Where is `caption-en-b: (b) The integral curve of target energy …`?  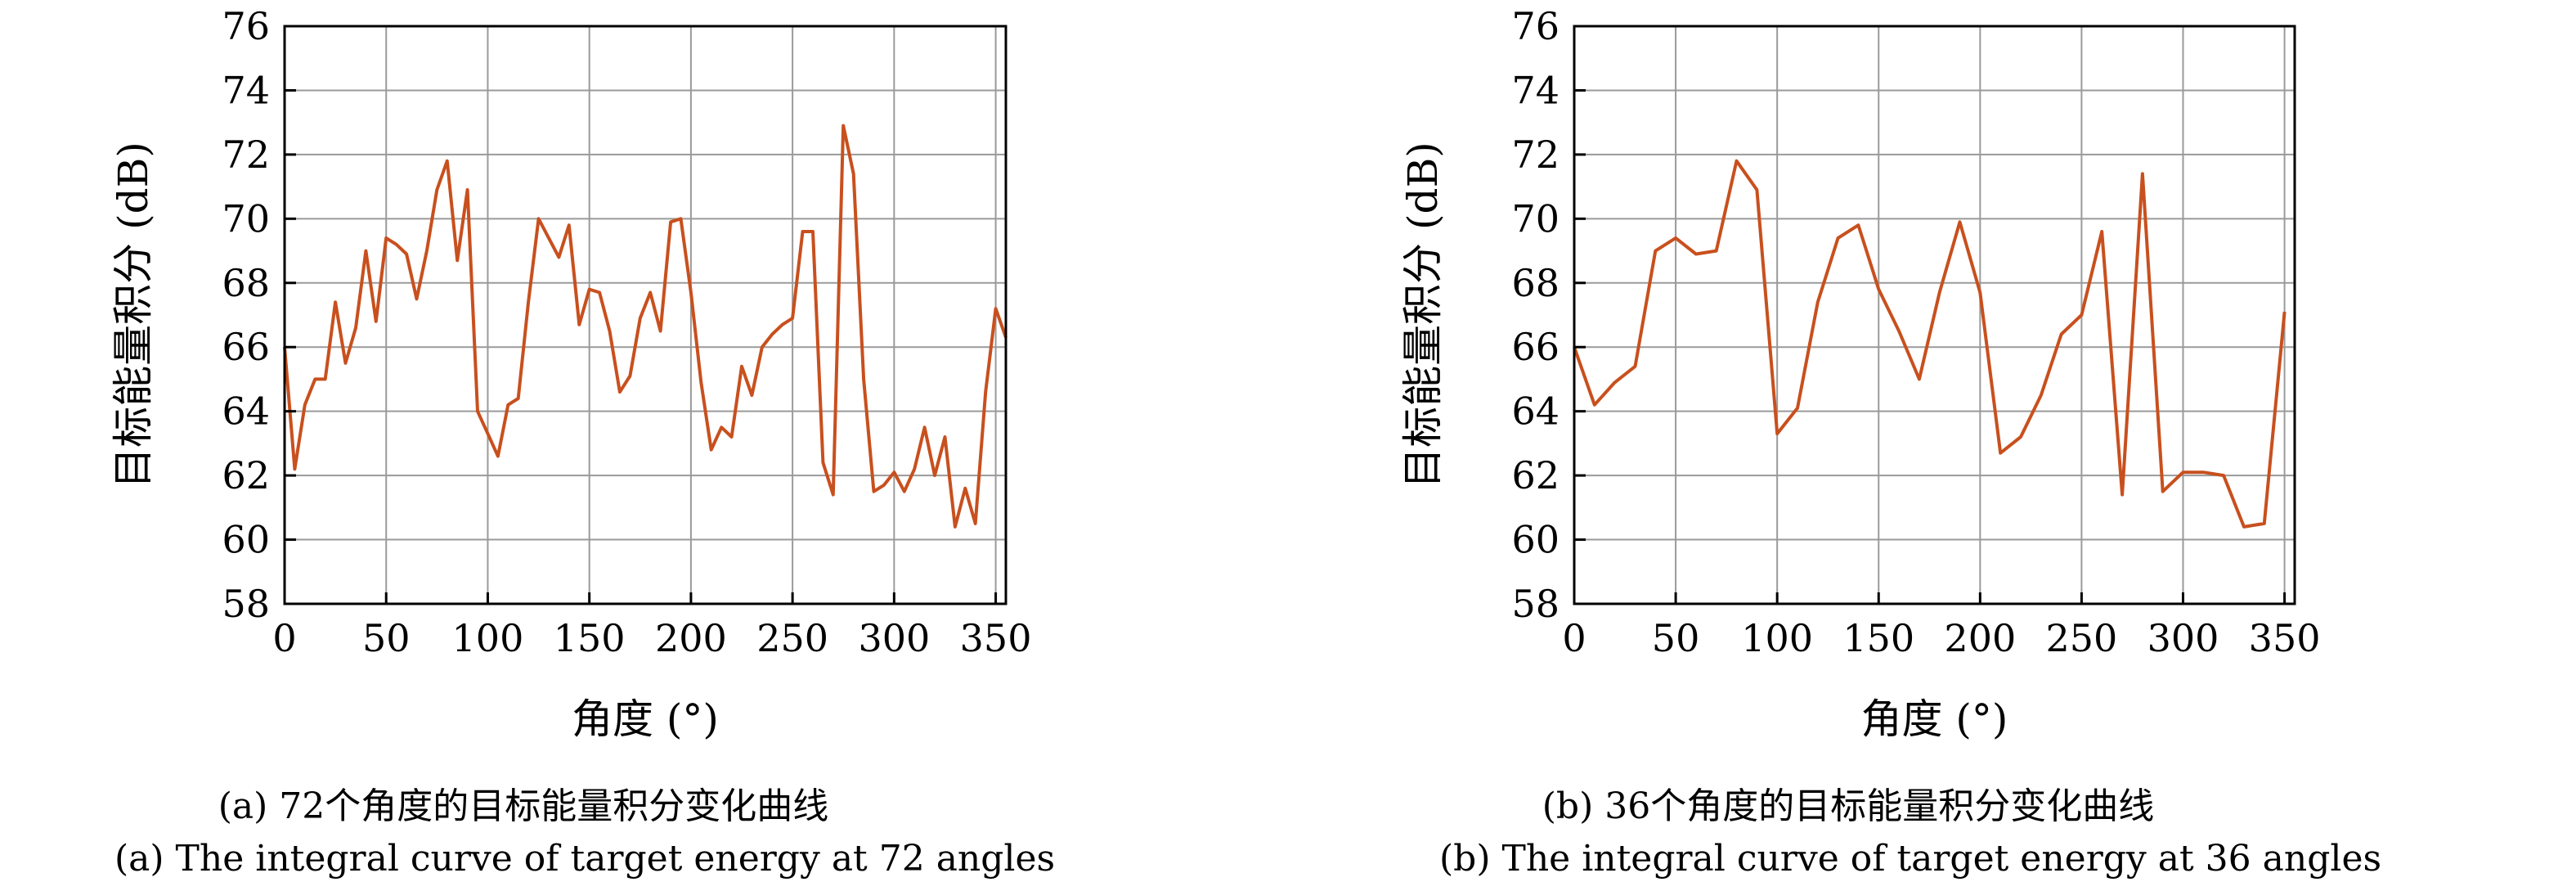
caption-en-b: (b) The integral curve of target energy … is located at coordinates (1911, 859).